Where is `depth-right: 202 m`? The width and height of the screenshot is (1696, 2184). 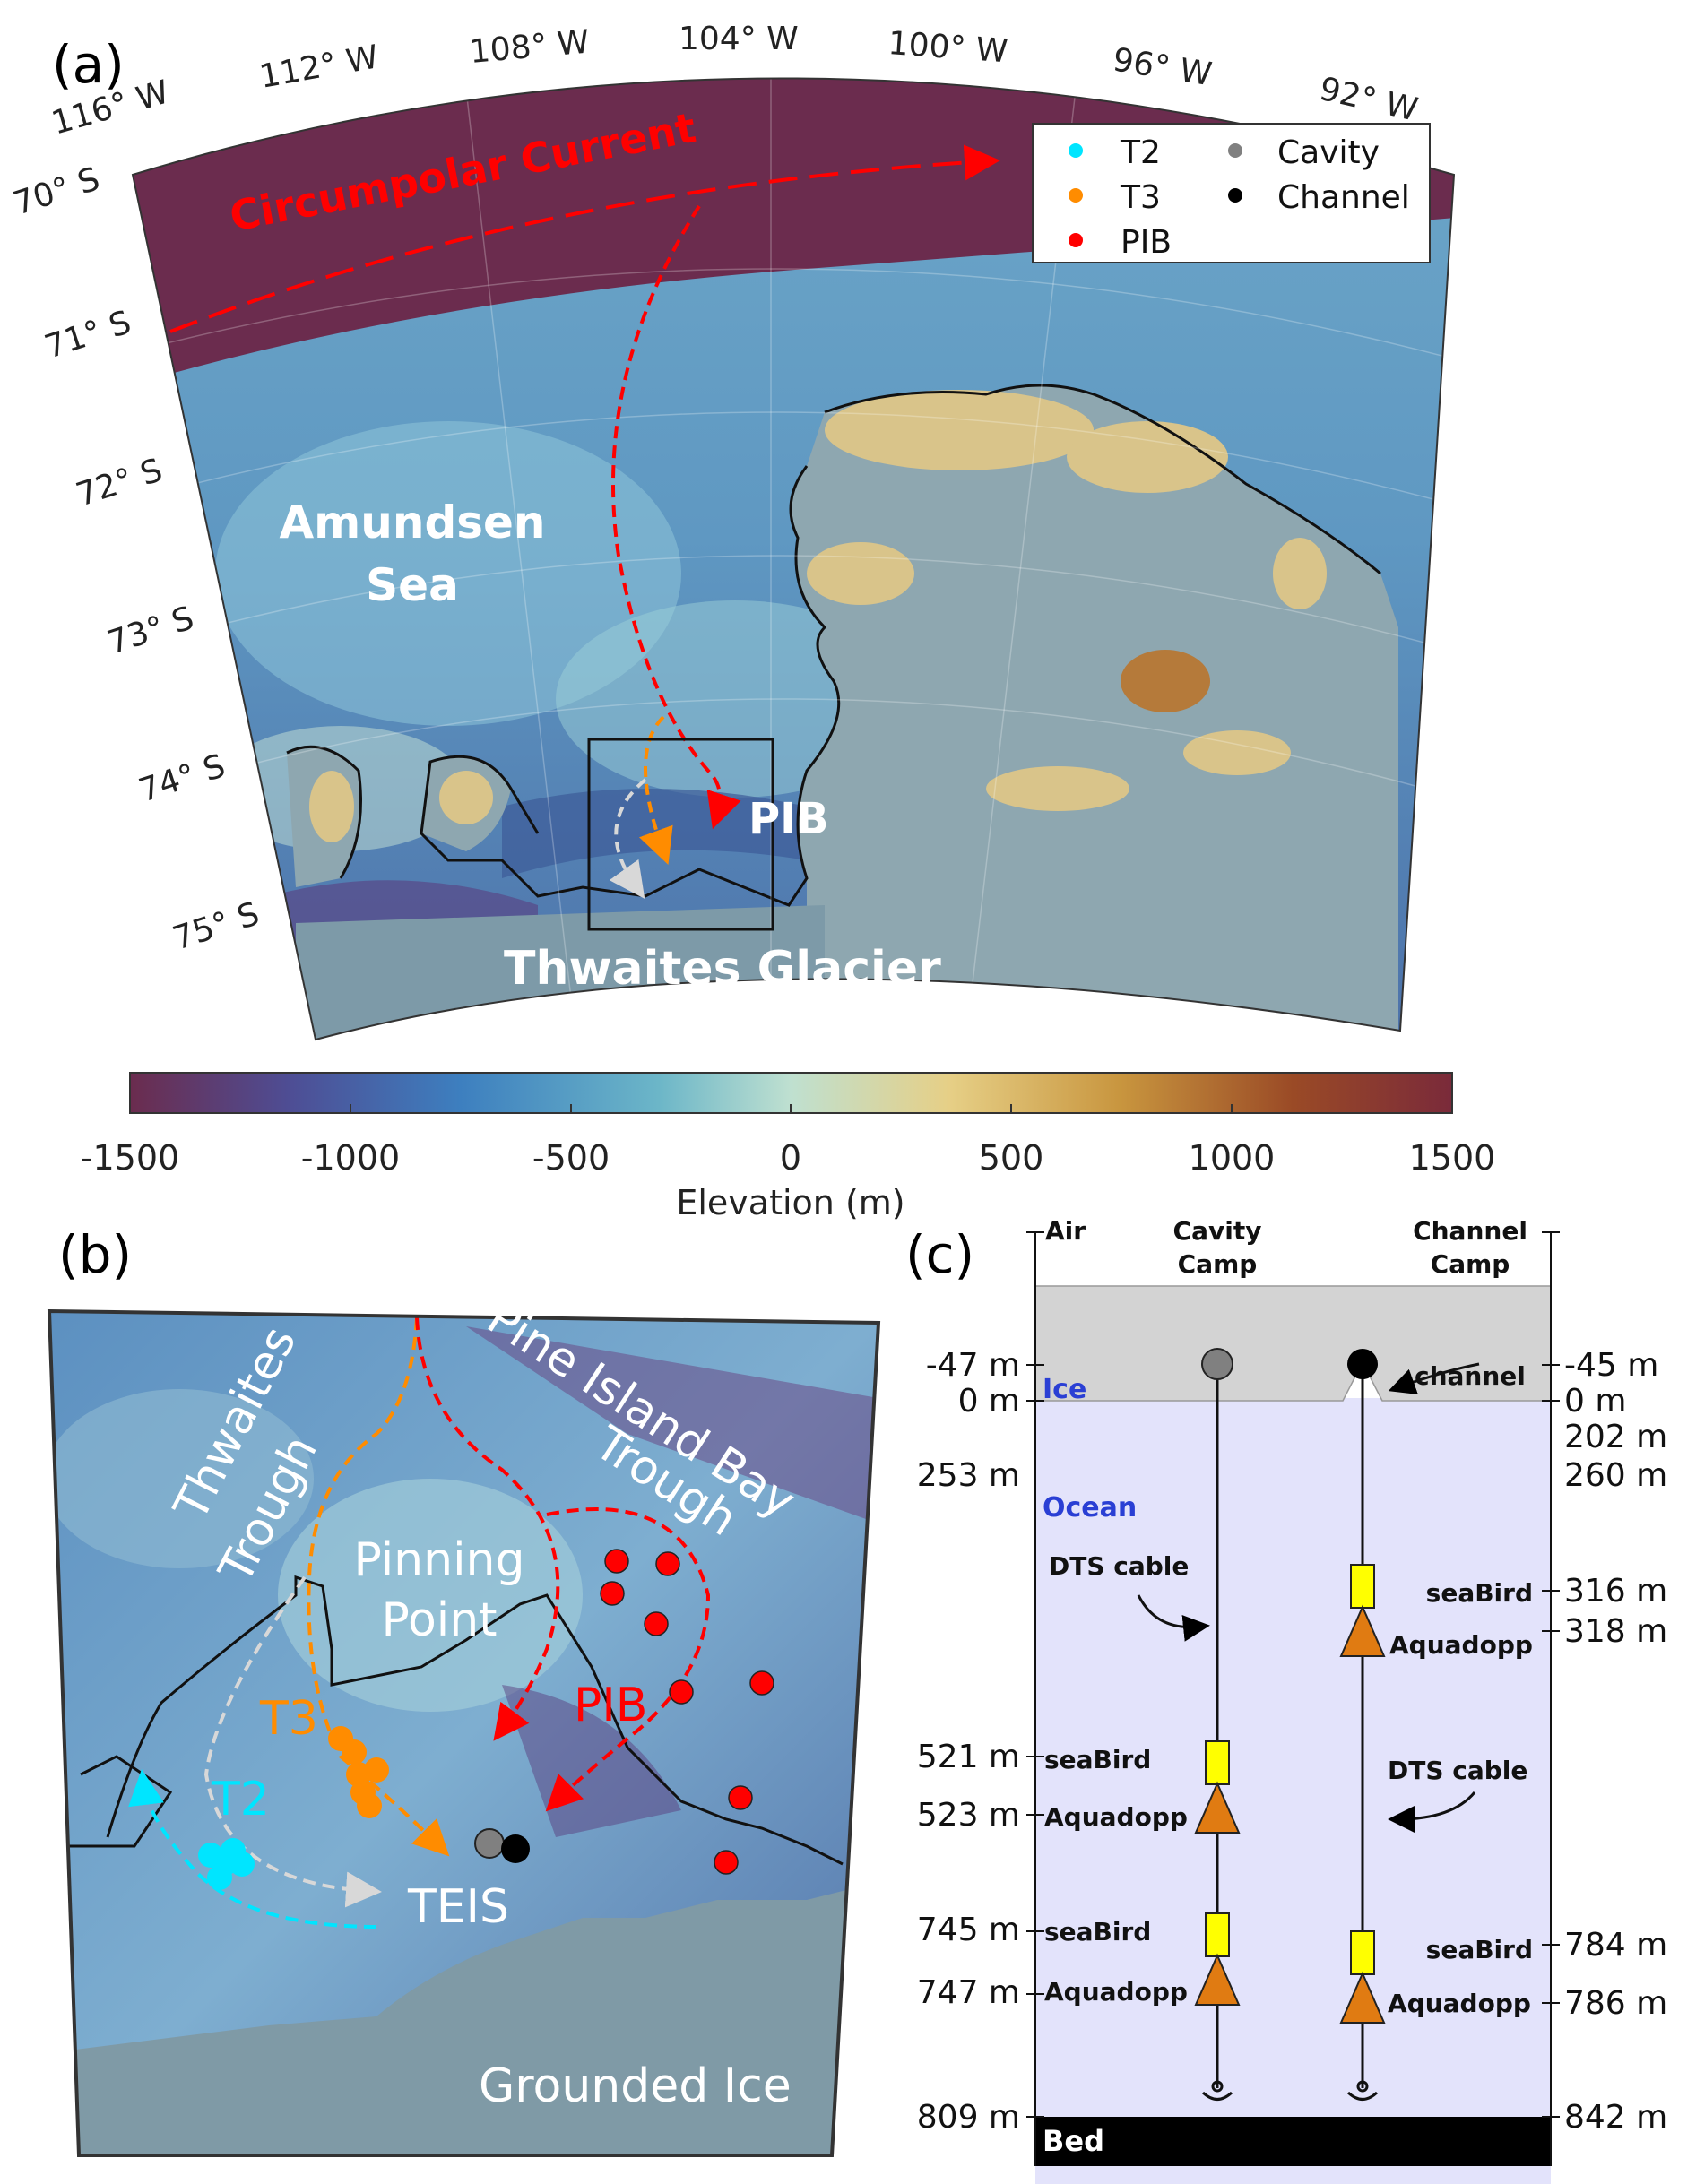 depth-right: 202 m is located at coordinates (1615, 1437).